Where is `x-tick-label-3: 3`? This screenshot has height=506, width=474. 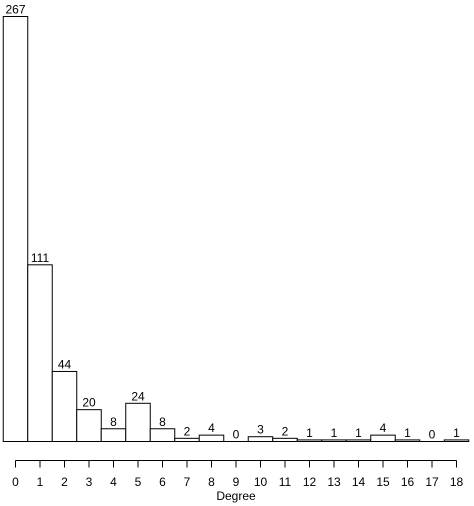 x-tick-label-3: 3 is located at coordinates (89, 482).